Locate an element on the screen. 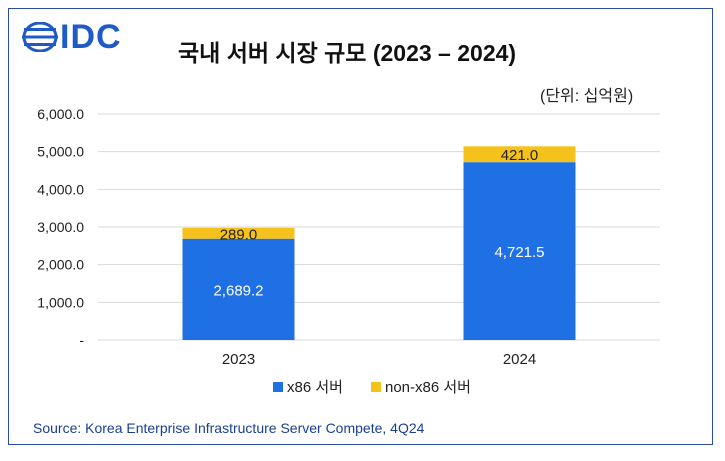 This screenshot has height=461, width=725. unit-label: (단위: 십억원) is located at coordinates (587, 96).